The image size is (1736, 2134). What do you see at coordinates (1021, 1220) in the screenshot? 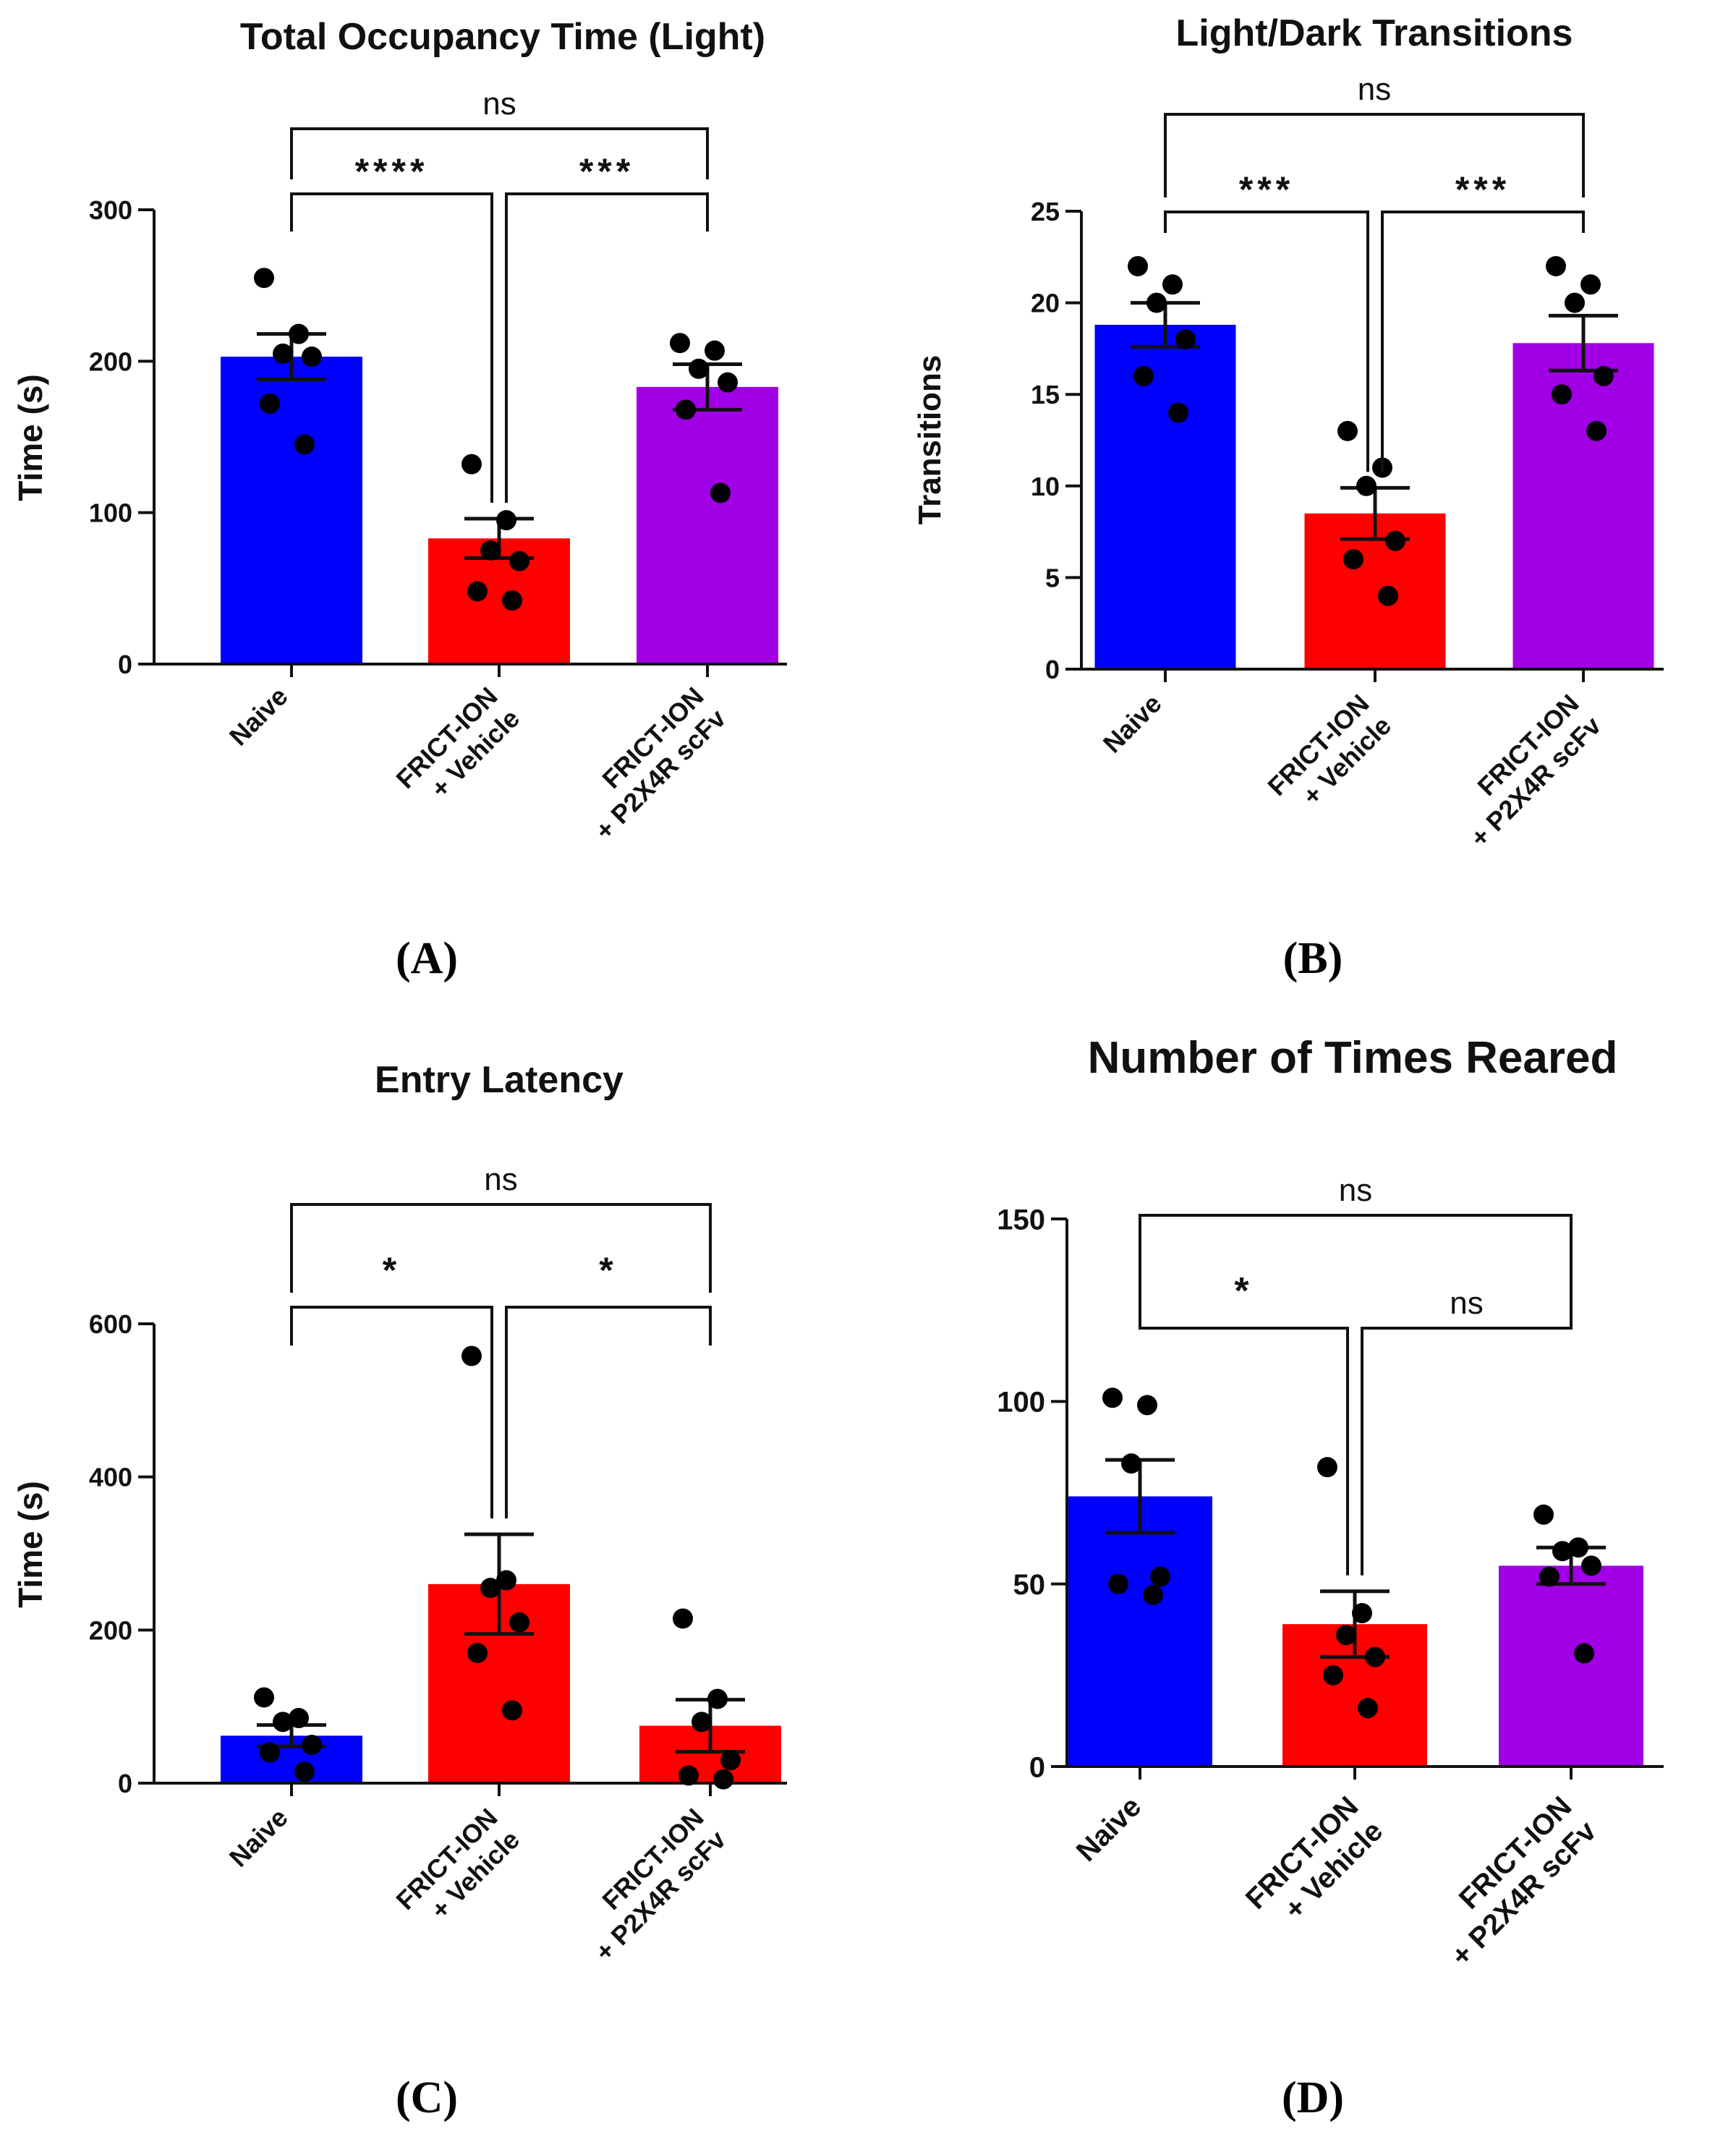
I see `y-tick-label: 150` at bounding box center [1021, 1220].